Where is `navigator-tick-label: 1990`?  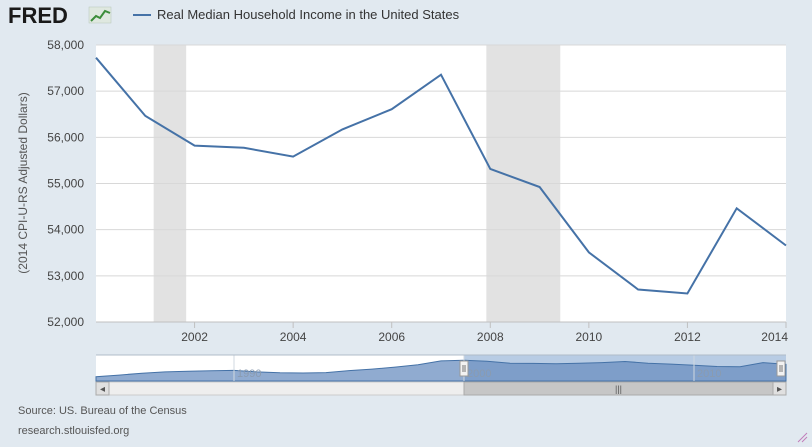
navigator-tick-label: 1990 is located at coordinates (249, 374).